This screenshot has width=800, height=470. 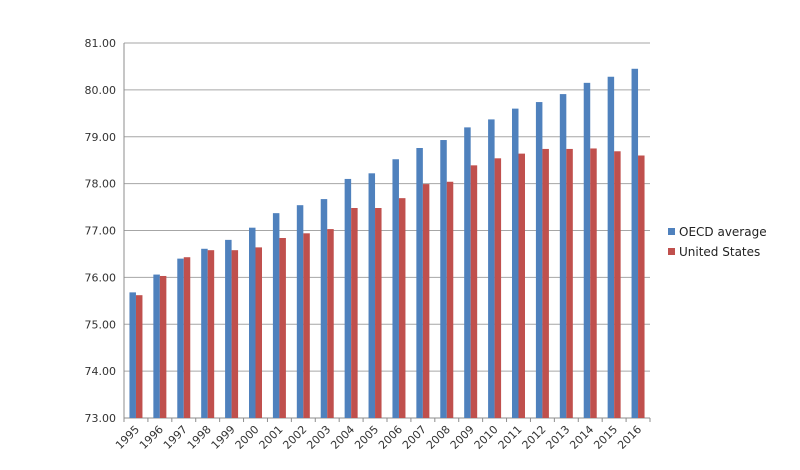 I want to click on y-tick-label: 76.00, so click(x=101, y=277).